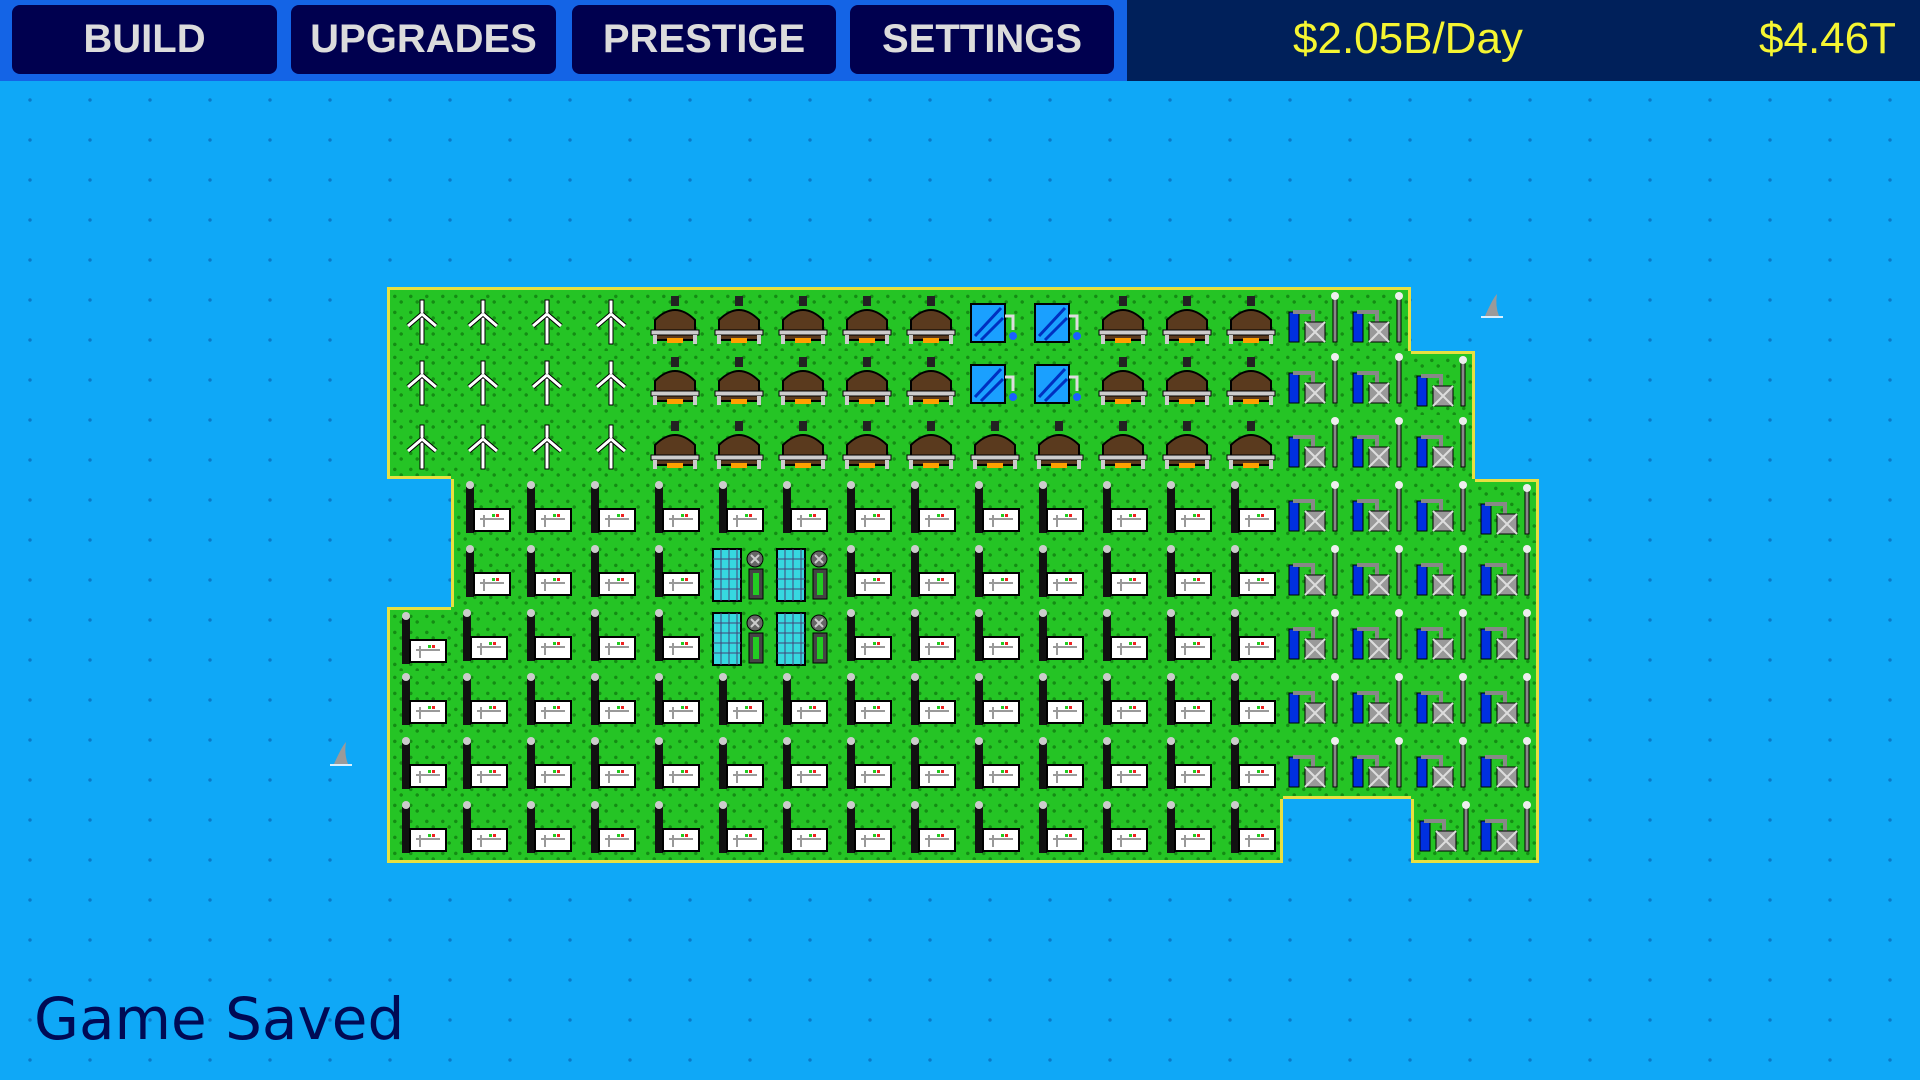  Describe the element at coordinates (423, 39) in the screenshot. I see `upgrades-button: UPGRADES` at that location.